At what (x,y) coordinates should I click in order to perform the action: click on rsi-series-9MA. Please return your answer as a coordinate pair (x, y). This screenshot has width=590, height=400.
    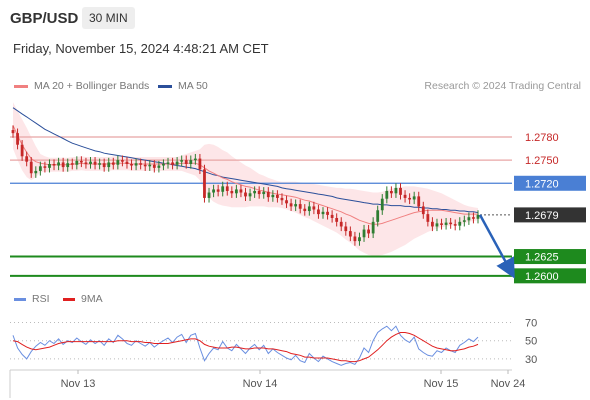
    Looking at the image, I should click on (245, 347).